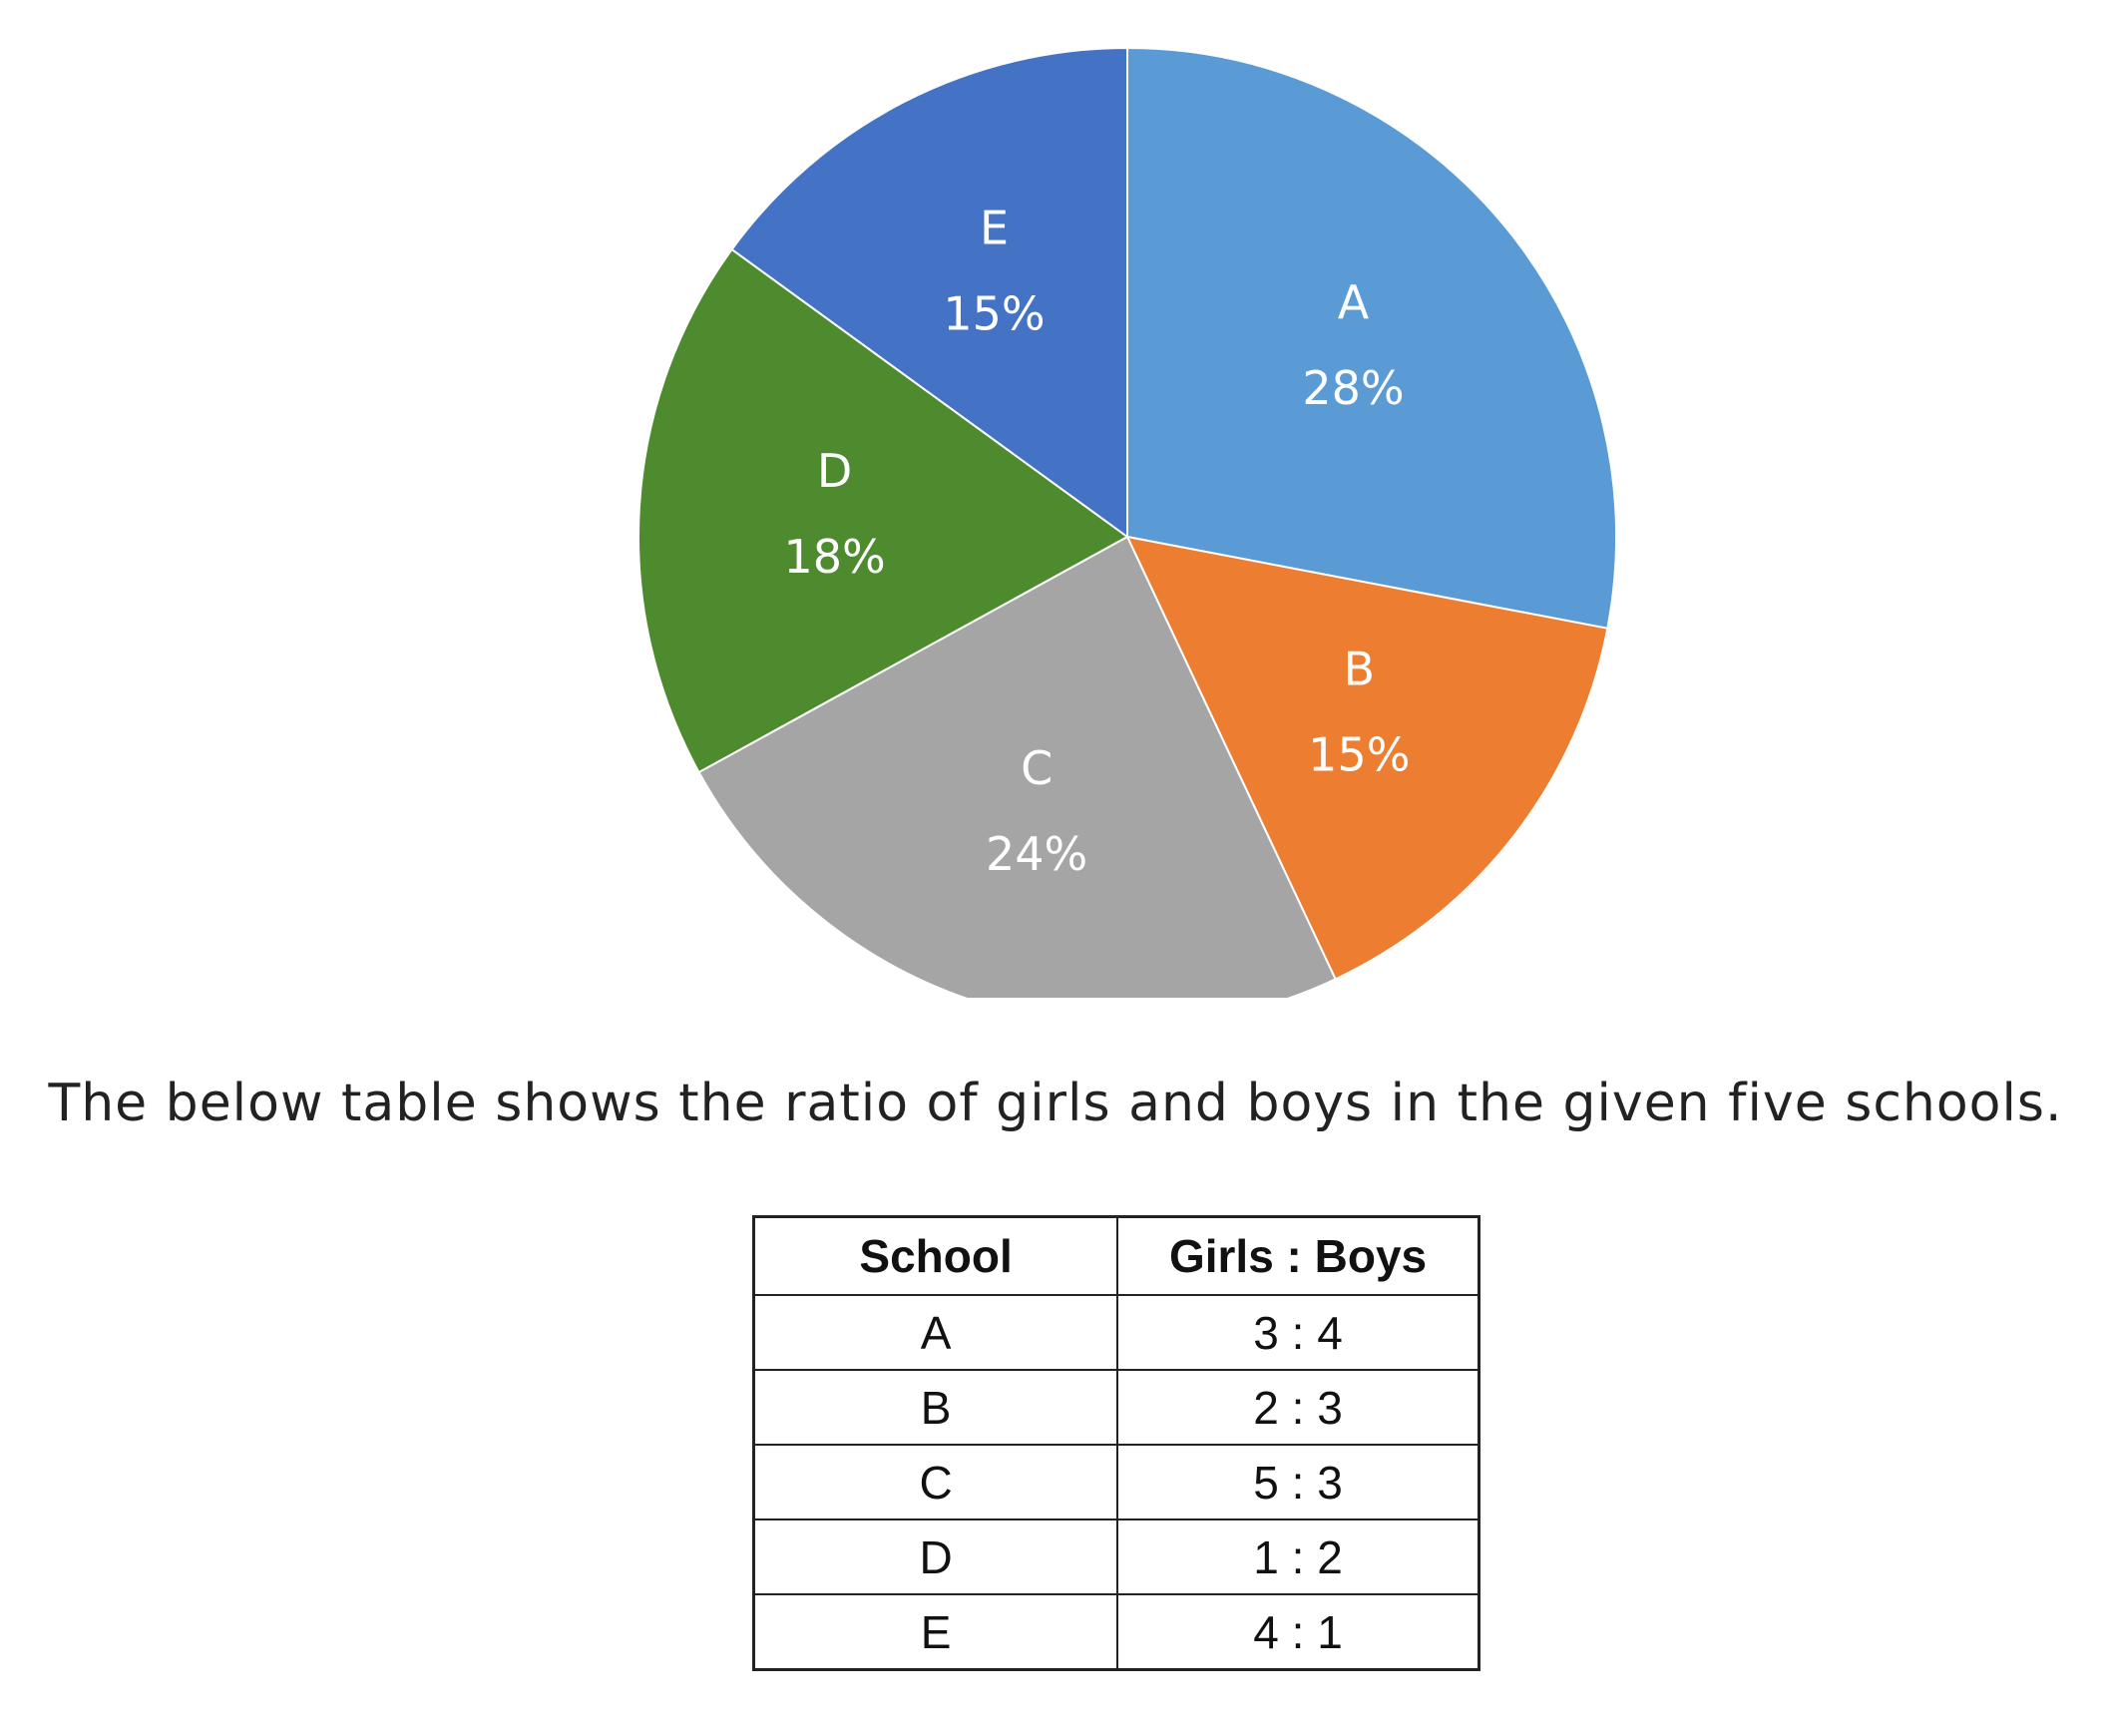  Describe the element at coordinates (834, 471) in the screenshot. I see `slice-name-label: D` at that location.